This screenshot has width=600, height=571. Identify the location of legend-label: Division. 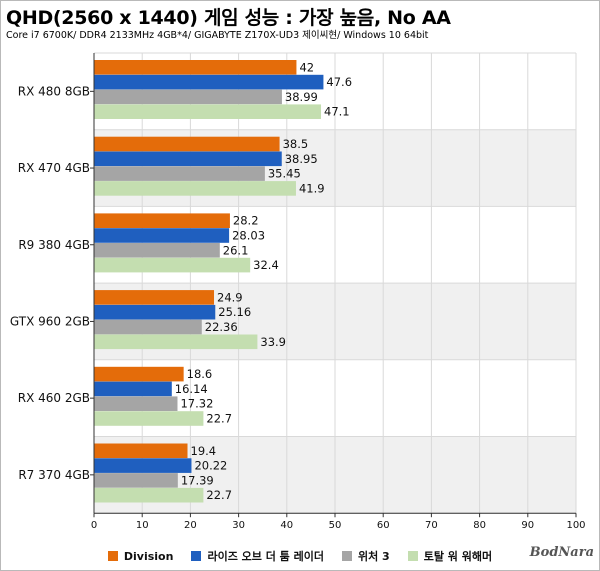
(148, 556).